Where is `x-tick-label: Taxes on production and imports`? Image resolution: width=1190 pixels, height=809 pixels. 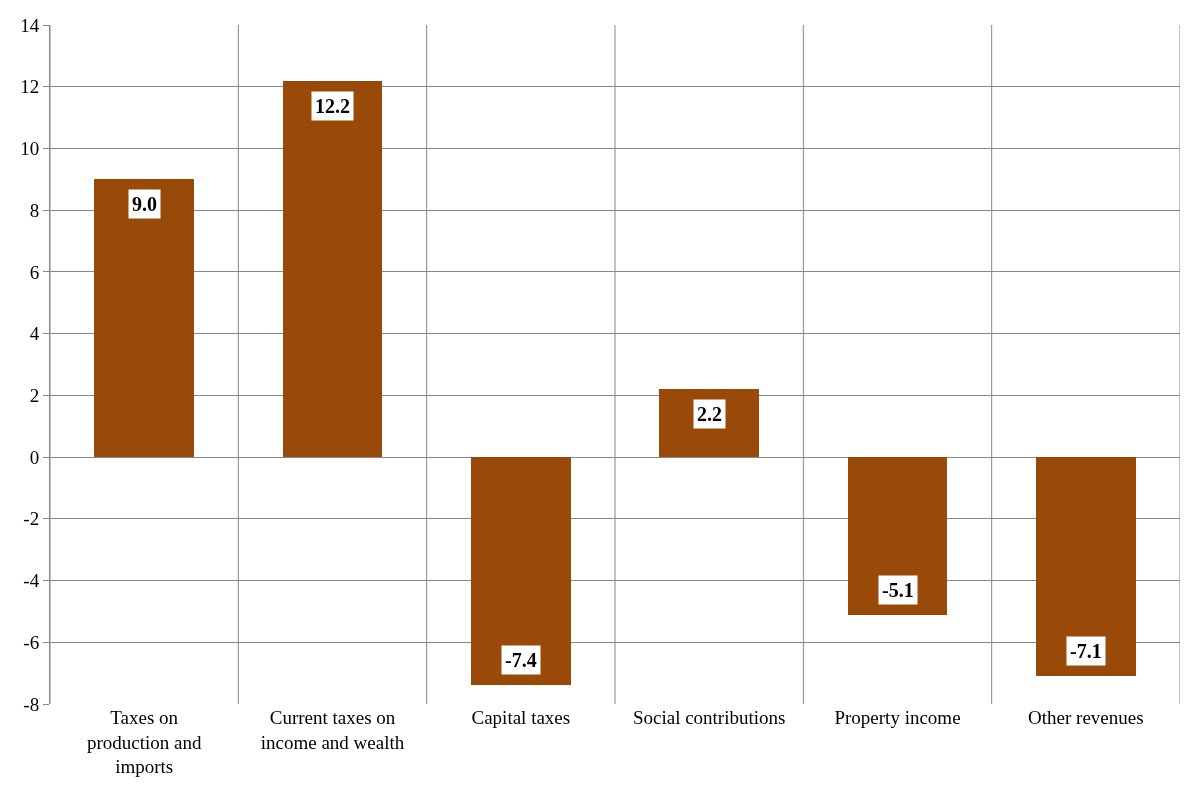
x-tick-label: Taxes on production and imports is located at coordinates (144, 742).